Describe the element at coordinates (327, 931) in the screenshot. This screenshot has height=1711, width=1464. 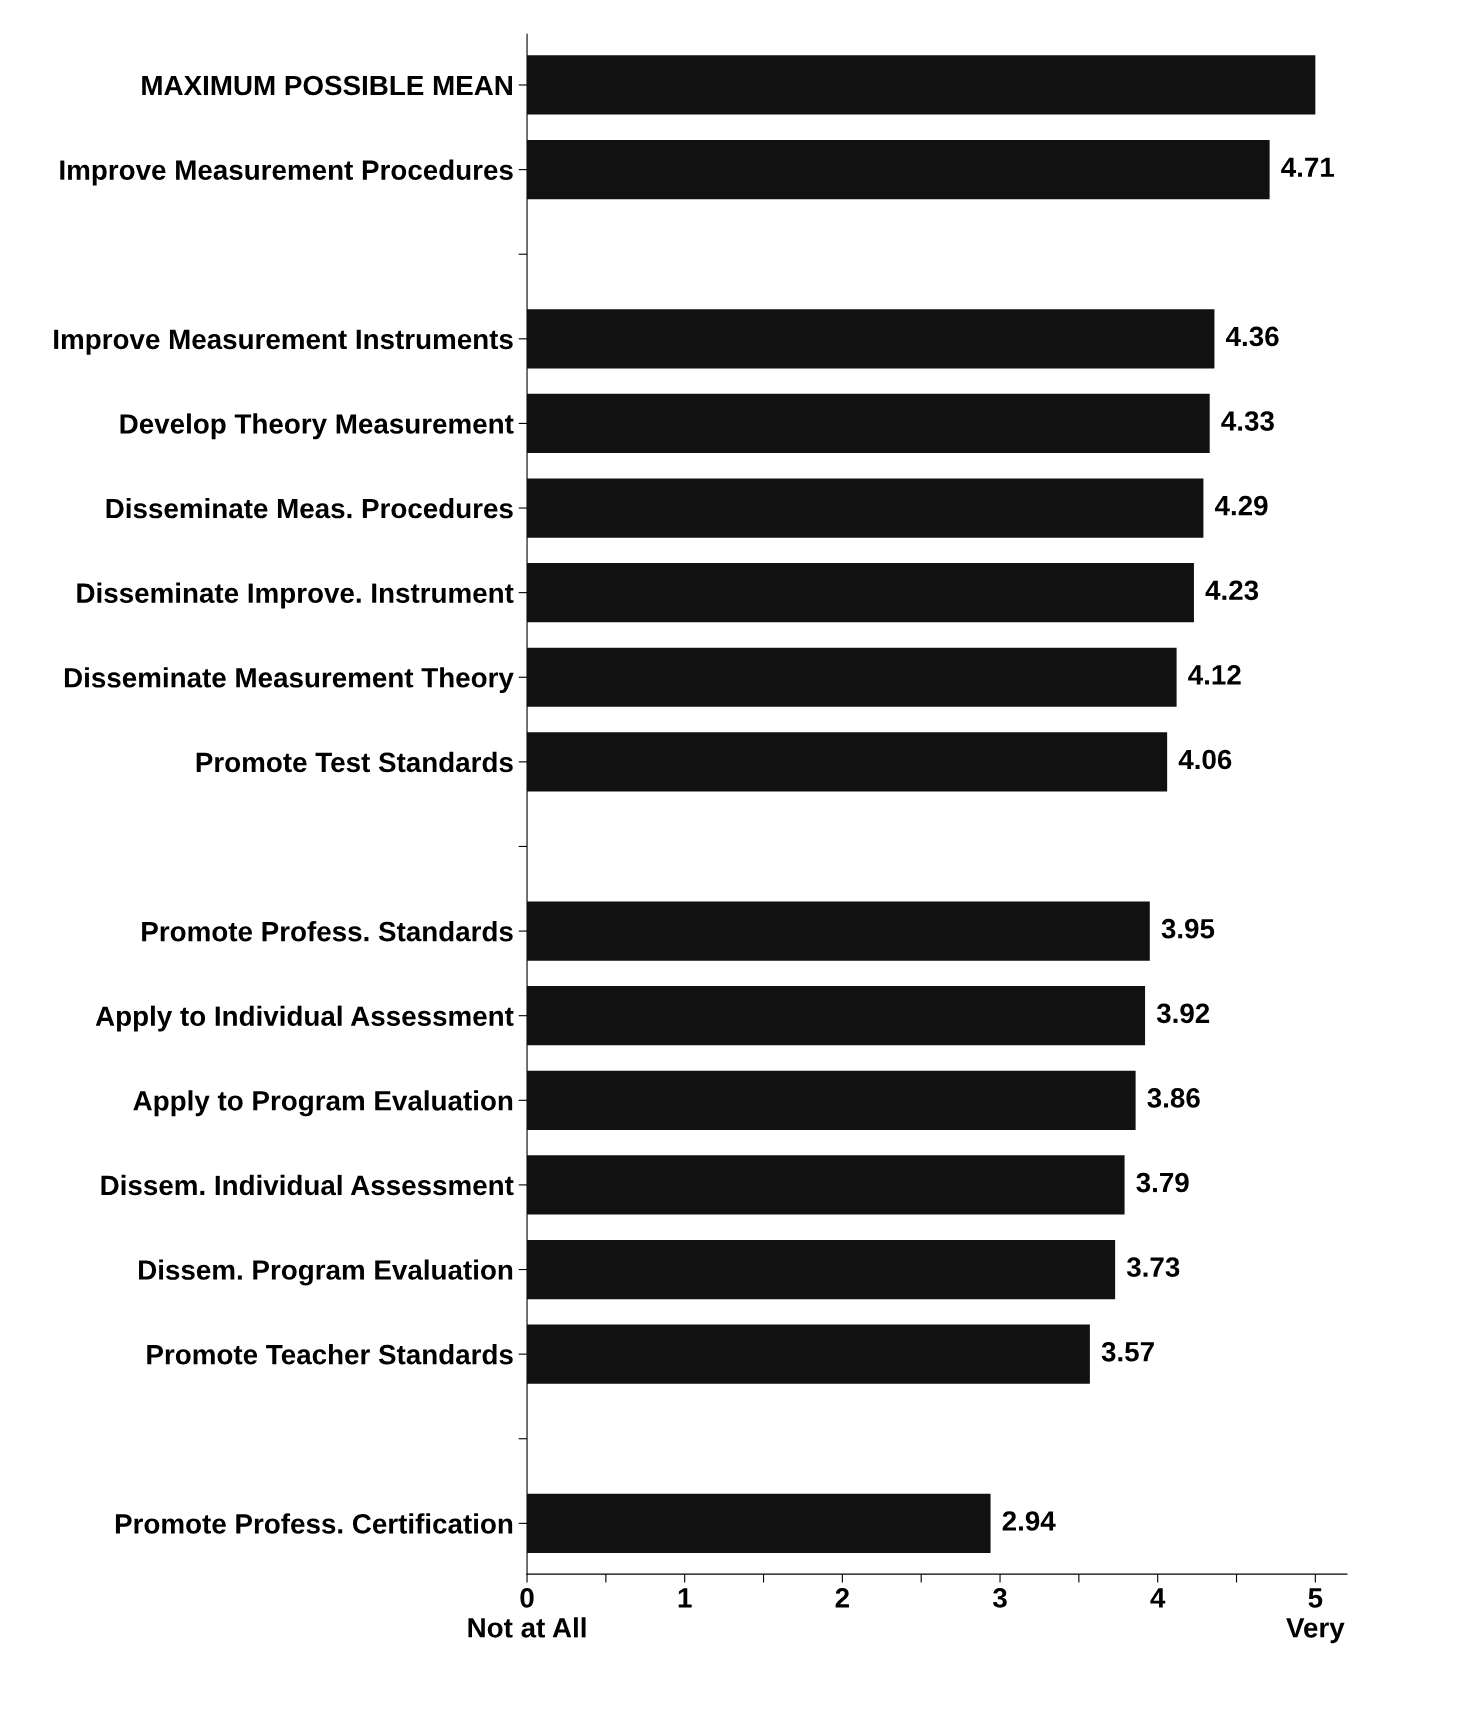
I see `y-tick-label: Promote Profess. Standards` at that location.